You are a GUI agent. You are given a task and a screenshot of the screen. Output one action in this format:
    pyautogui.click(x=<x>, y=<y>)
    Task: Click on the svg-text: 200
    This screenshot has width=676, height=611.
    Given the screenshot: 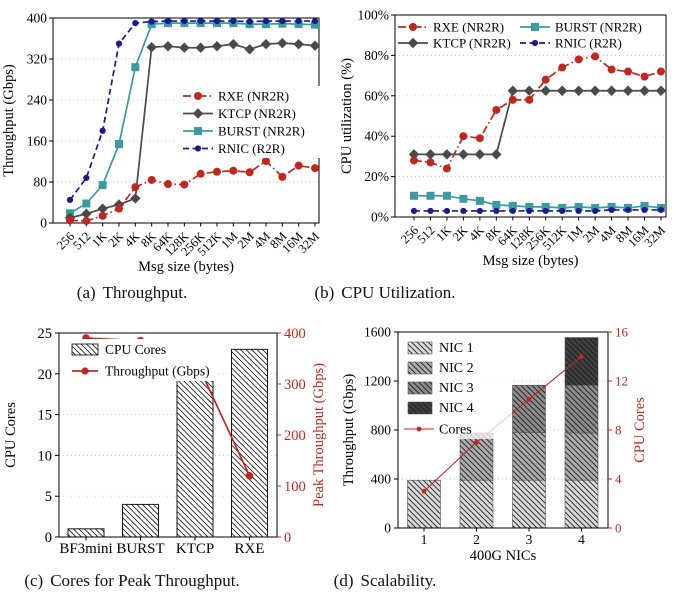 What is the action you would take?
    pyautogui.click(x=295, y=436)
    